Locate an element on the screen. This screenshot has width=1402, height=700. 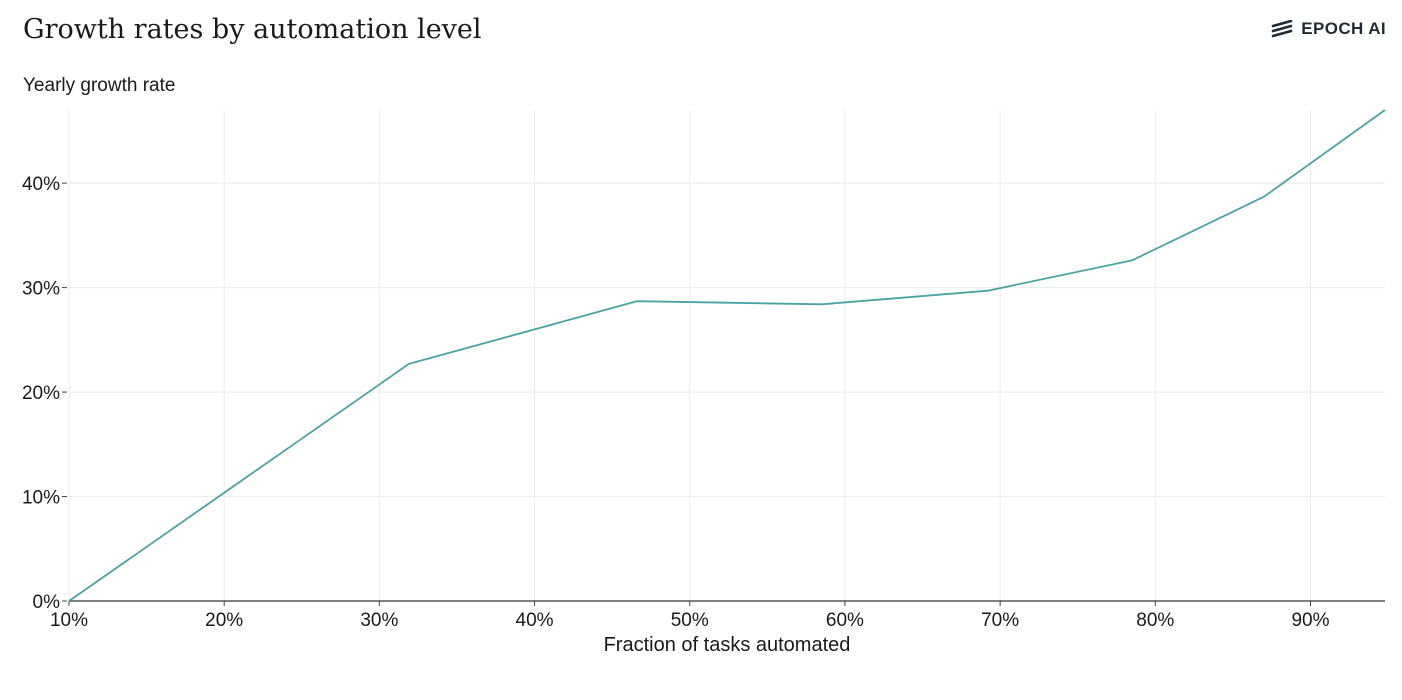
epoch-logo-icon is located at coordinates (1282, 29).